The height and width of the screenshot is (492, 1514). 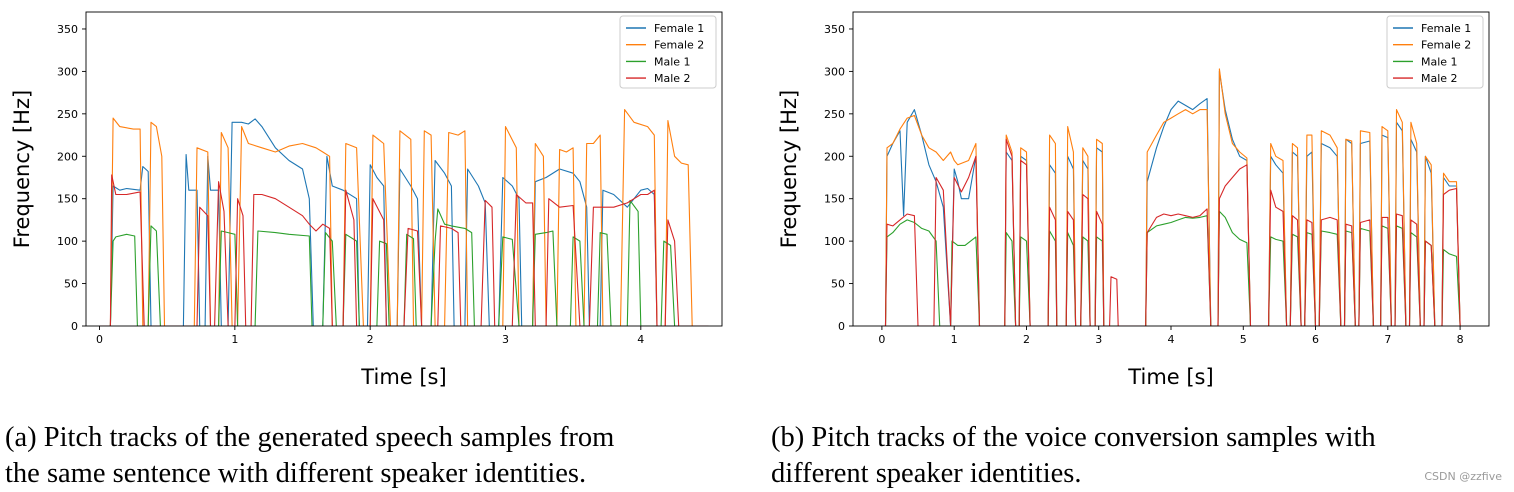 What do you see at coordinates (1460, 339) in the screenshot?
I see `x-tick-label: 8` at bounding box center [1460, 339].